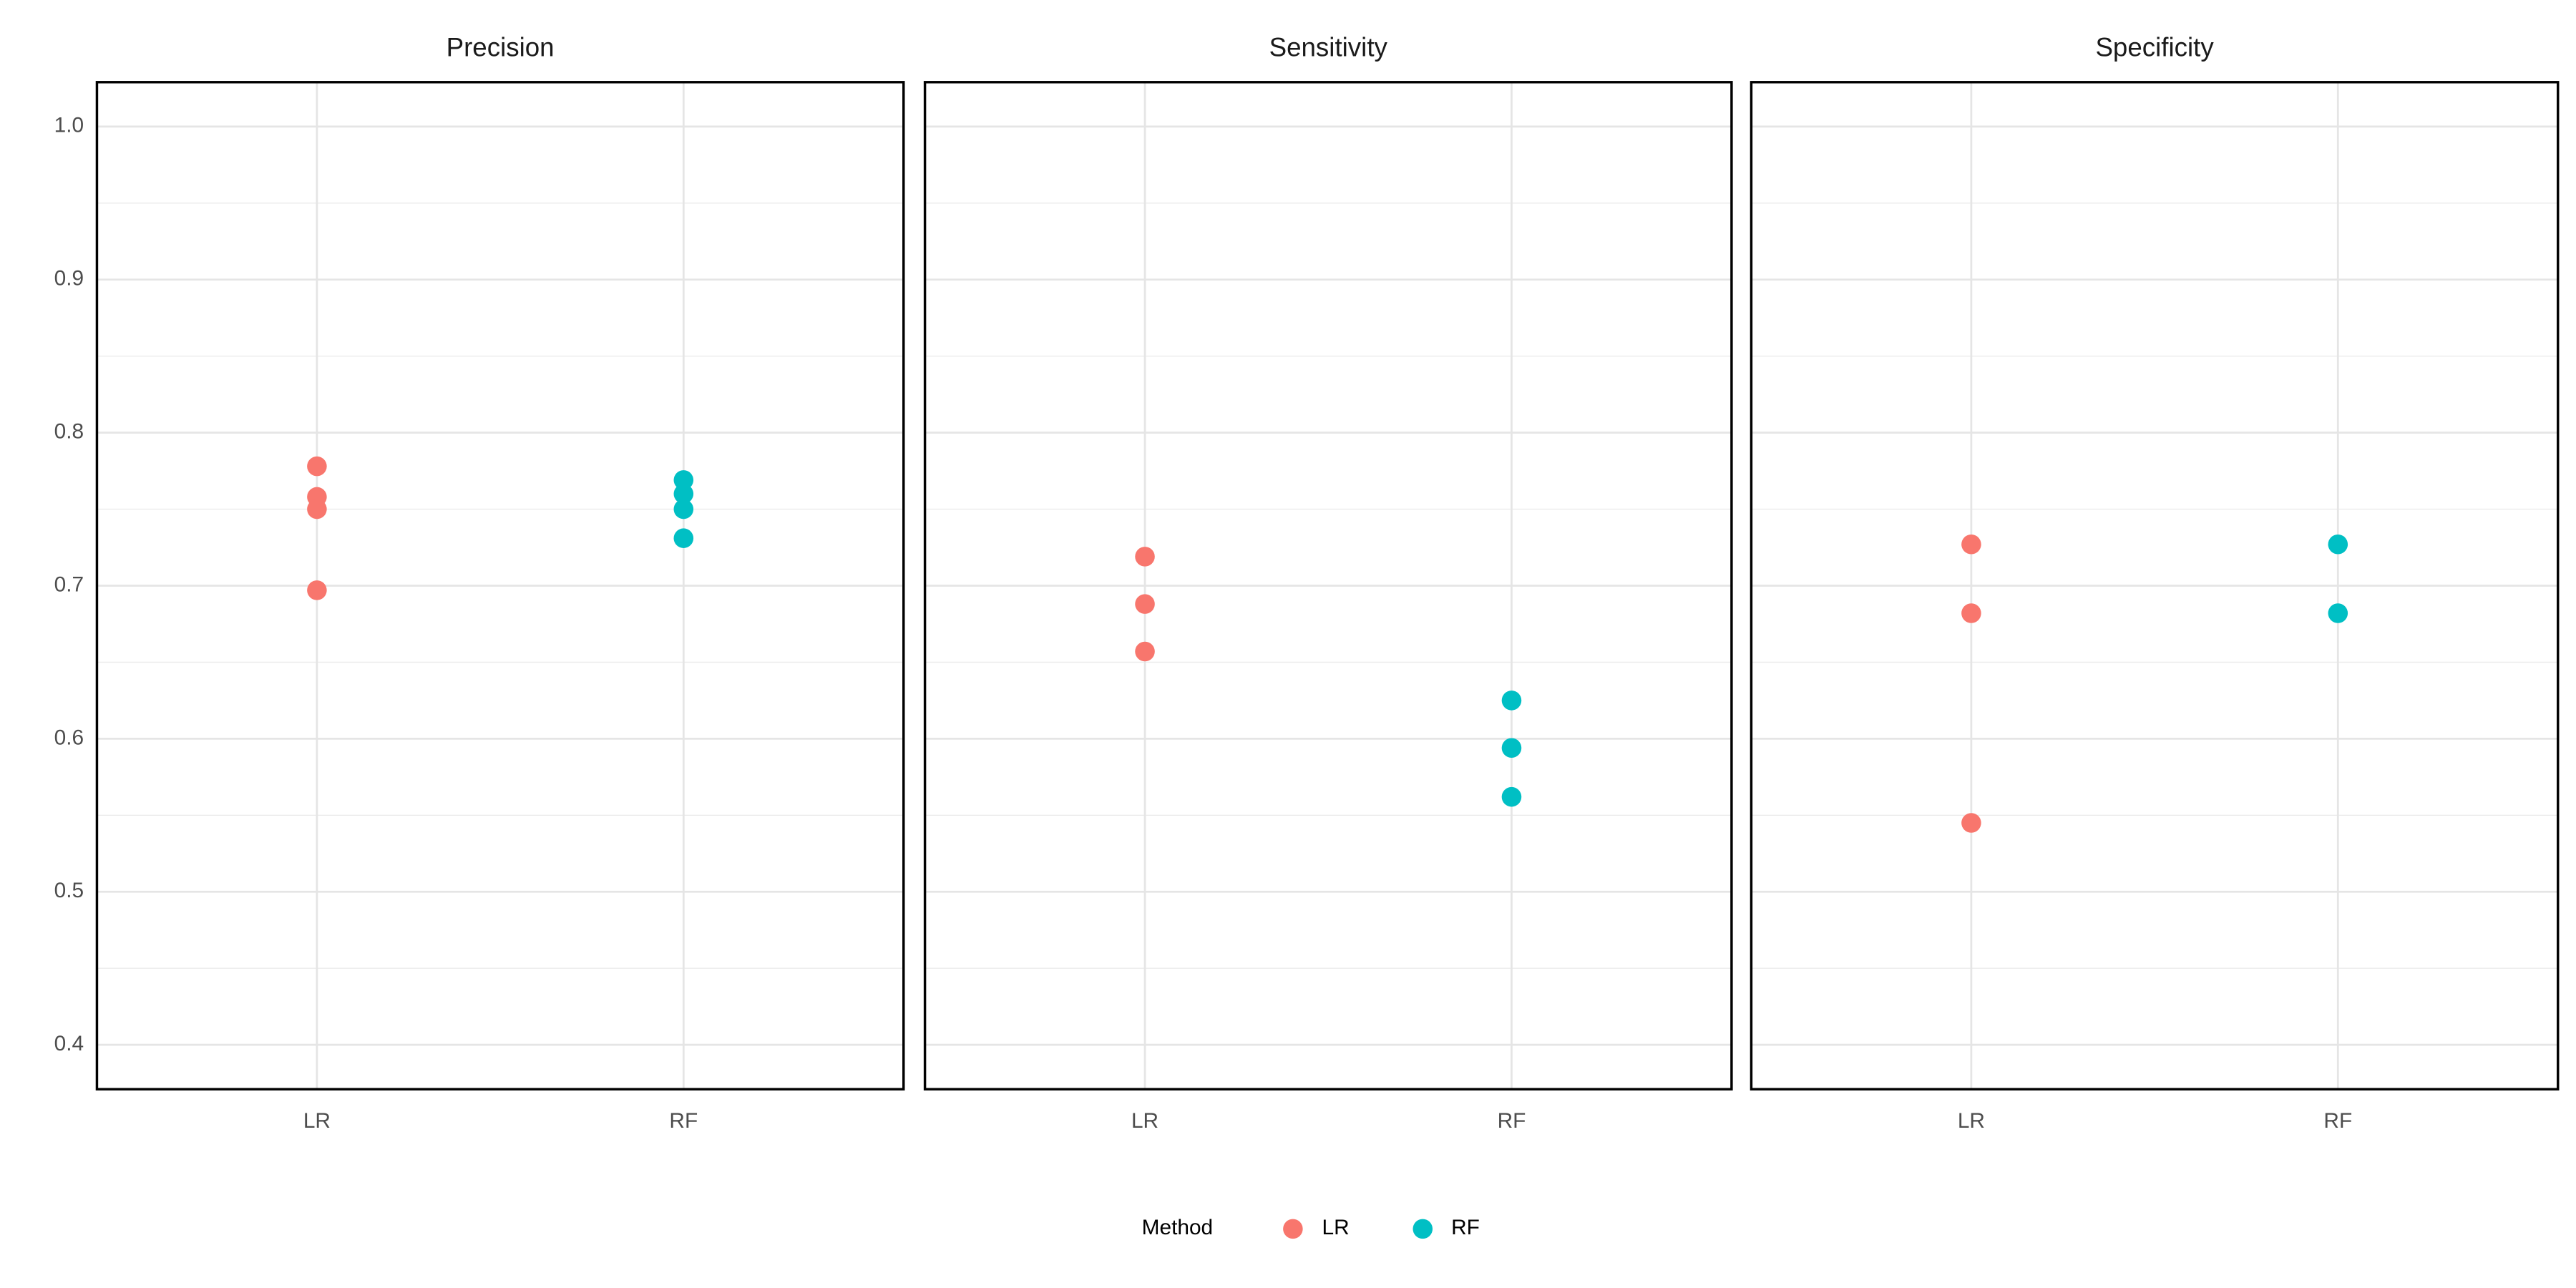 The width and height of the screenshot is (2576, 1288). What do you see at coordinates (69, 890) in the screenshot?
I see `y-tick-label: 0.5` at bounding box center [69, 890].